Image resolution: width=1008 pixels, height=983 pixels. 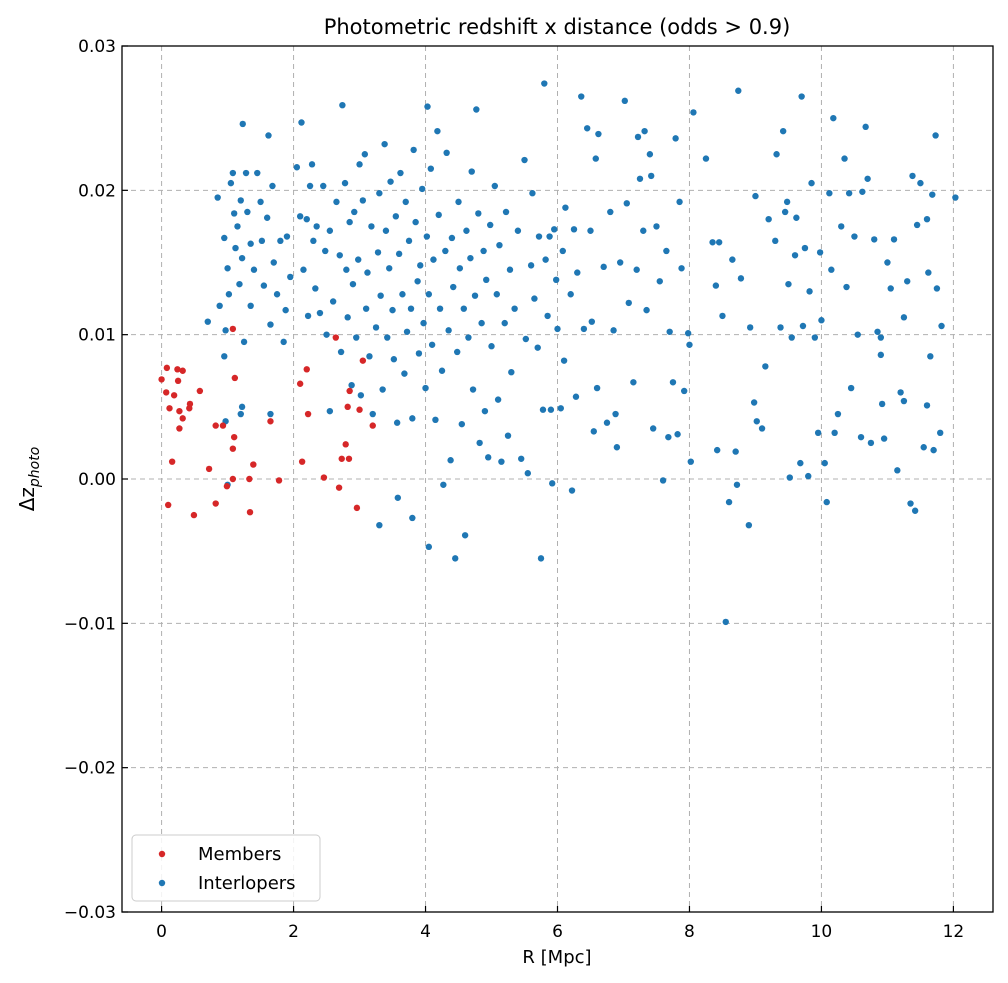 What do you see at coordinates (560, 924) in the screenshot?
I see `x-axis-ticks: 0 2 4 6 8 10 12` at bounding box center [560, 924].